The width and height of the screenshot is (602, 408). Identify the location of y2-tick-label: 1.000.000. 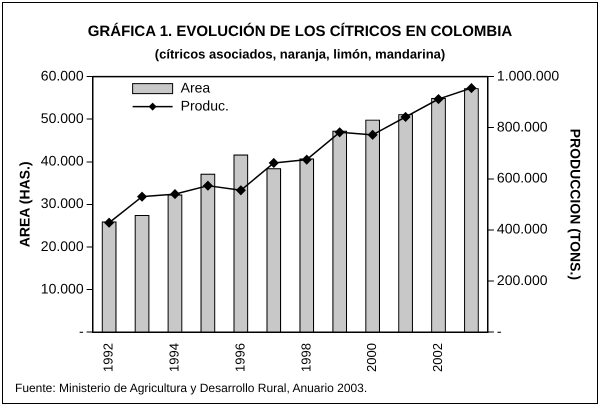
(528, 75).